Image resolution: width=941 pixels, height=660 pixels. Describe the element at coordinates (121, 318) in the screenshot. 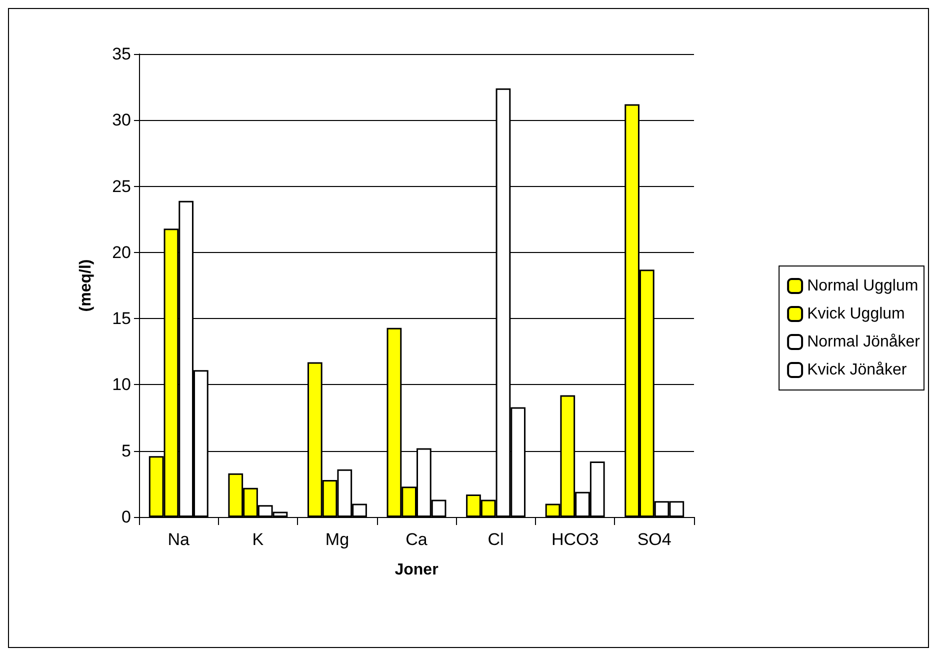

I see `y-tick-label: 15` at that location.